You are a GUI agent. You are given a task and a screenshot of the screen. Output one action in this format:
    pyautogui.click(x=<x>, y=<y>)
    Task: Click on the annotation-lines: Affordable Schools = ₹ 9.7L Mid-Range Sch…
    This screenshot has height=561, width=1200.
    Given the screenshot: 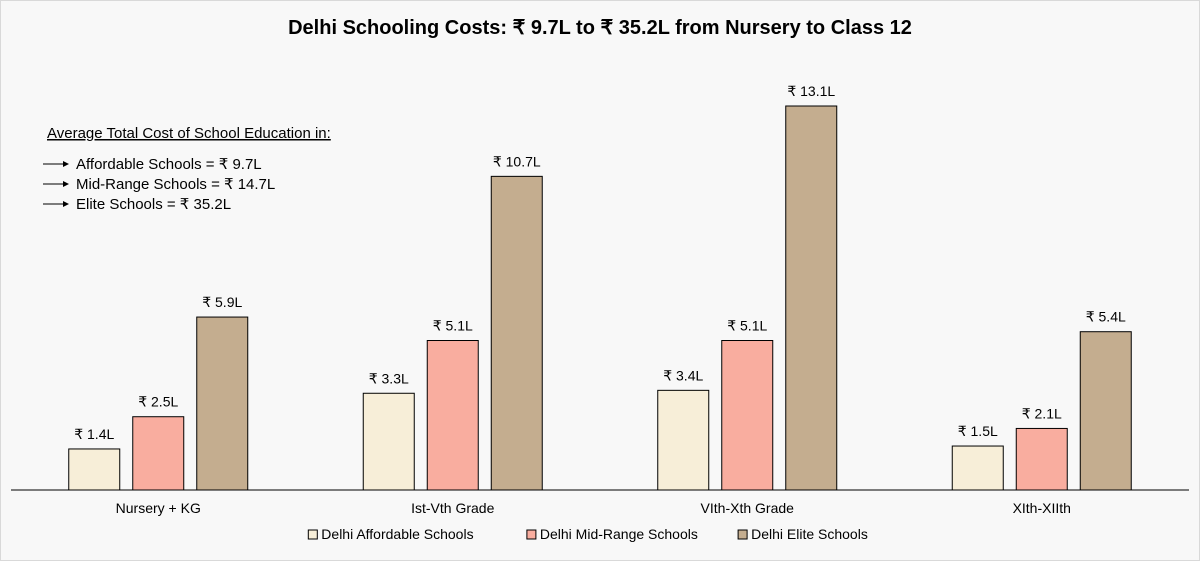 What is the action you would take?
    pyautogui.click(x=159, y=184)
    